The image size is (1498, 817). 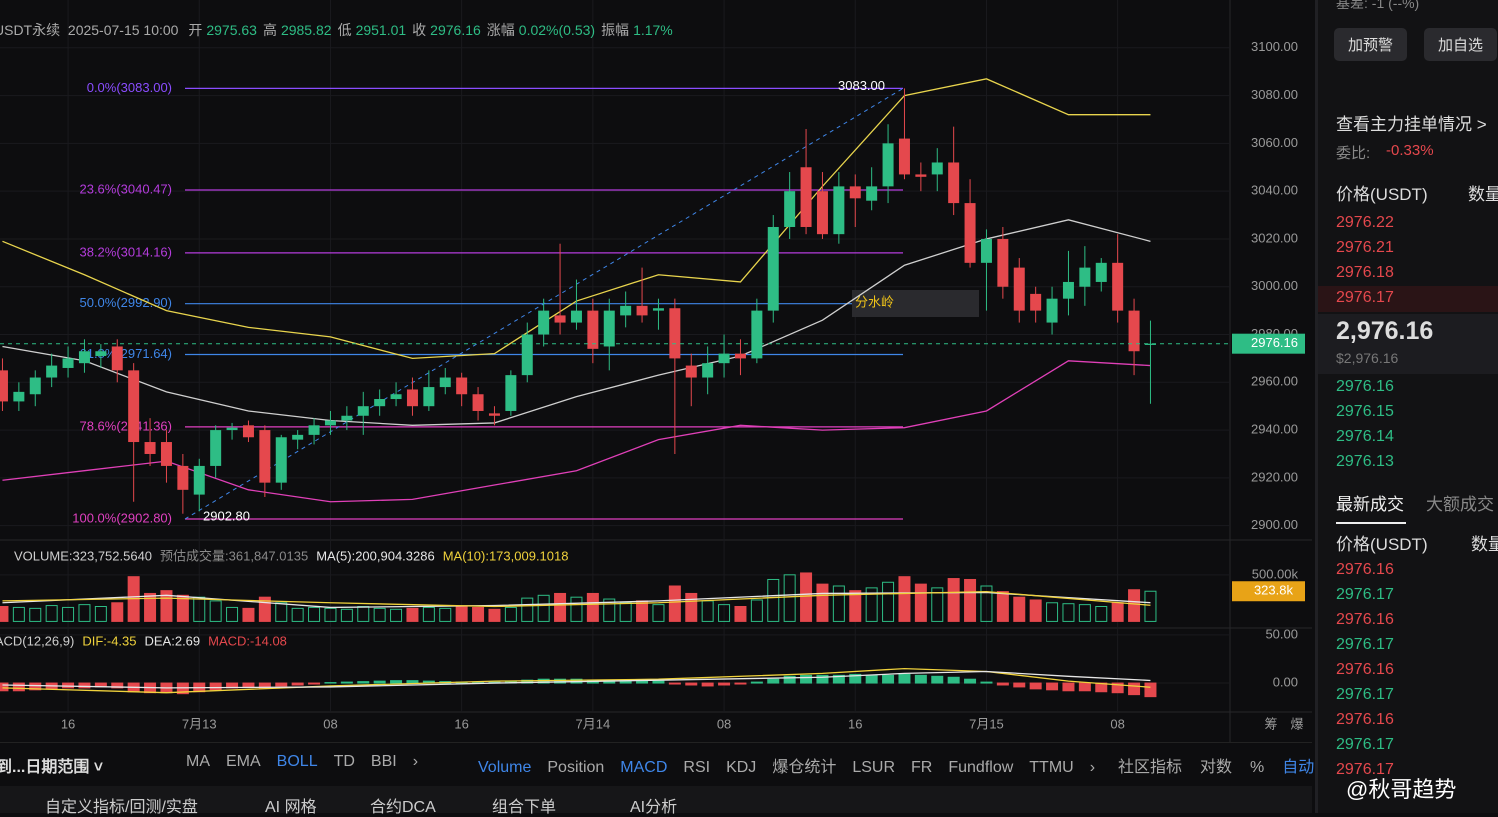 What do you see at coordinates (234, 555) in the screenshot?
I see `legend-entry: 预估成交量:361,847.0135` at bounding box center [234, 555].